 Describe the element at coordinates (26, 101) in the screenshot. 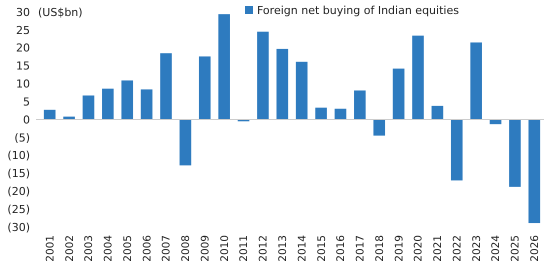

I see `y-tick-label: 5` at that location.